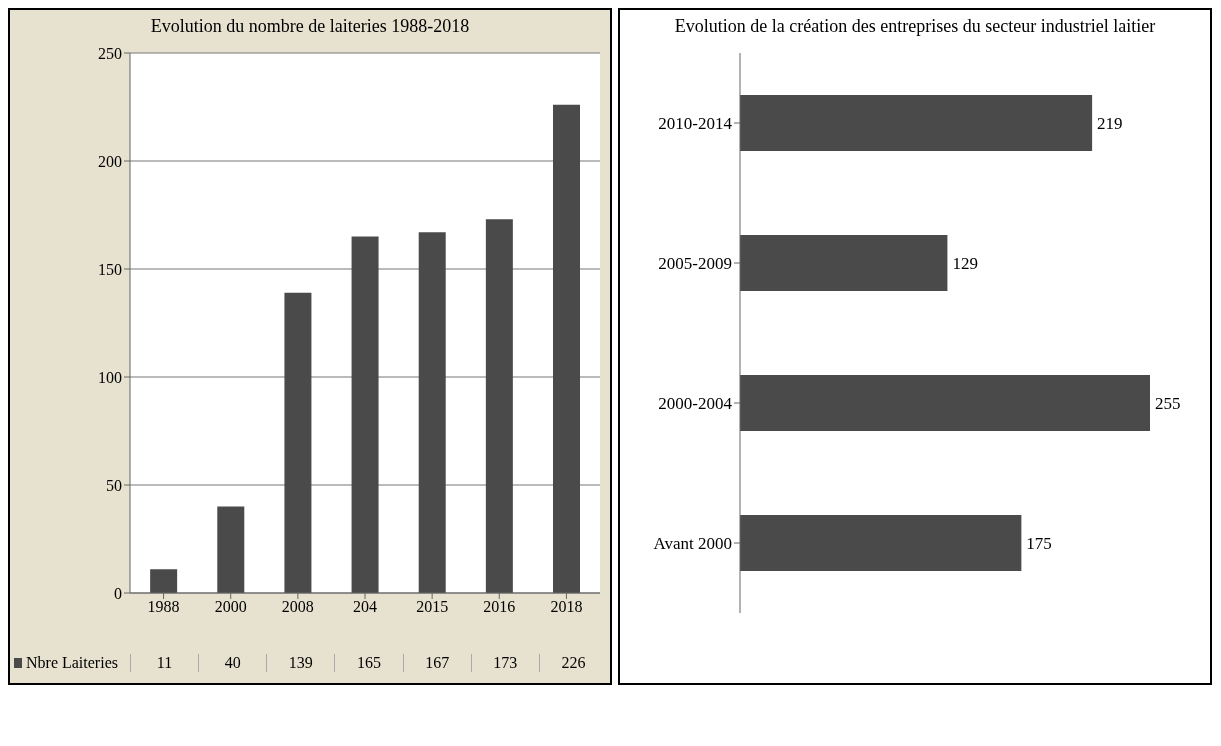 This screenshot has height=746, width=1221. I want to click on data-label: 226, so click(572, 663).